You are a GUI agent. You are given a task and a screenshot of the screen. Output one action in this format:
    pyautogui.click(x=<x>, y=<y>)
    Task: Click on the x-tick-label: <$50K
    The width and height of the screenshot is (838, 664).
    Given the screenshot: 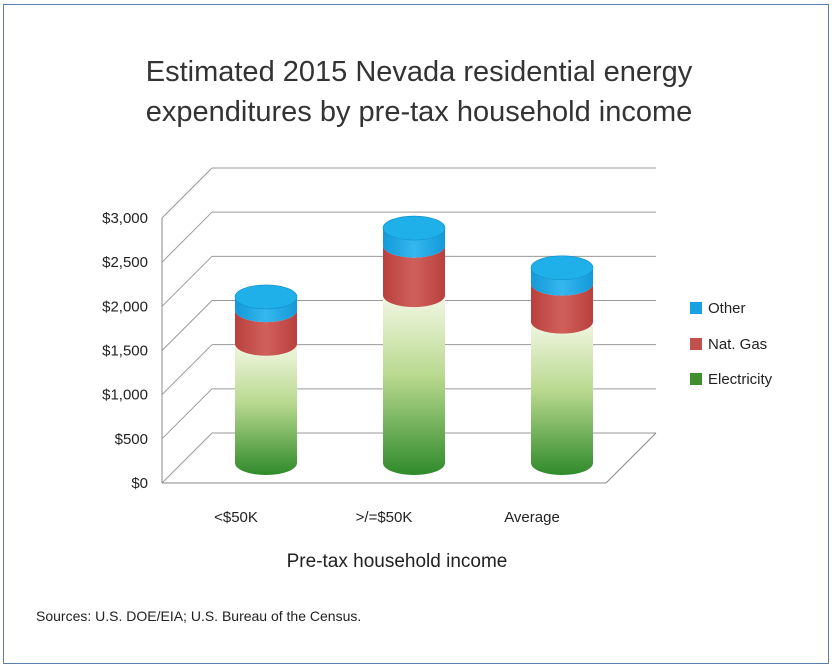 What is the action you would take?
    pyautogui.click(x=236, y=517)
    